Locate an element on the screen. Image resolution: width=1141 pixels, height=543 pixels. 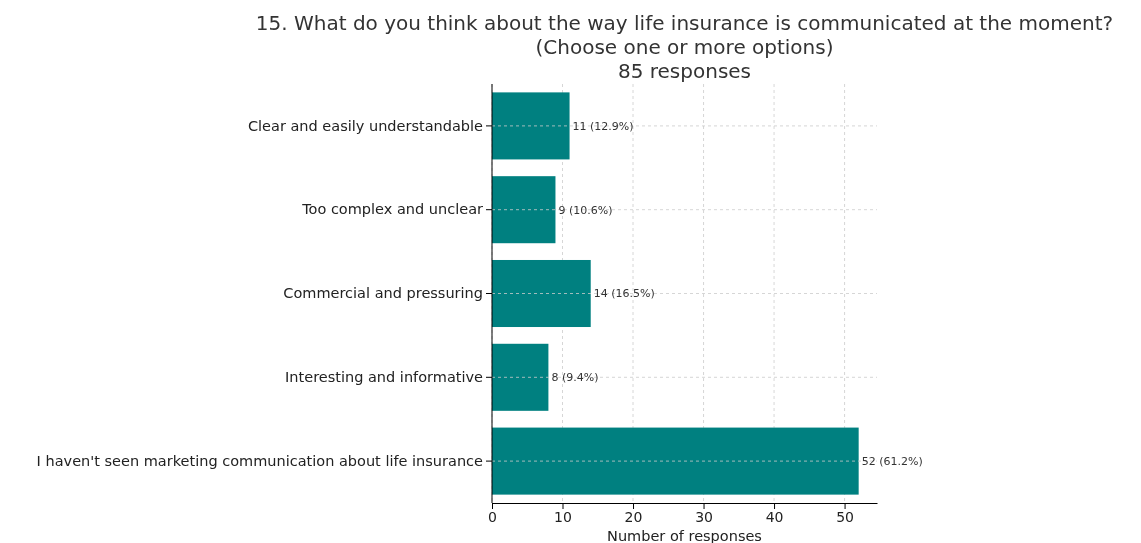
data-label: 52 (61.2%) is located at coordinates (892, 461).